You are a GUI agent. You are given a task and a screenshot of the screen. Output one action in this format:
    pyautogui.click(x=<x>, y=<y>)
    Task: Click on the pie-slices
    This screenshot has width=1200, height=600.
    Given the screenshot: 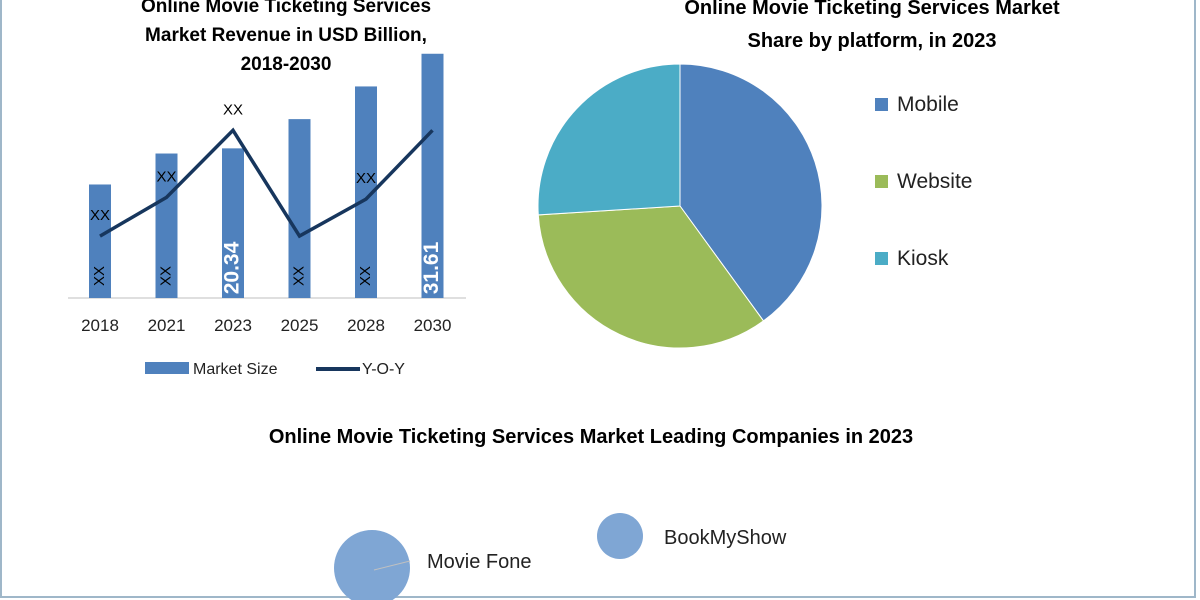 What is the action you would take?
    pyautogui.click(x=680, y=206)
    